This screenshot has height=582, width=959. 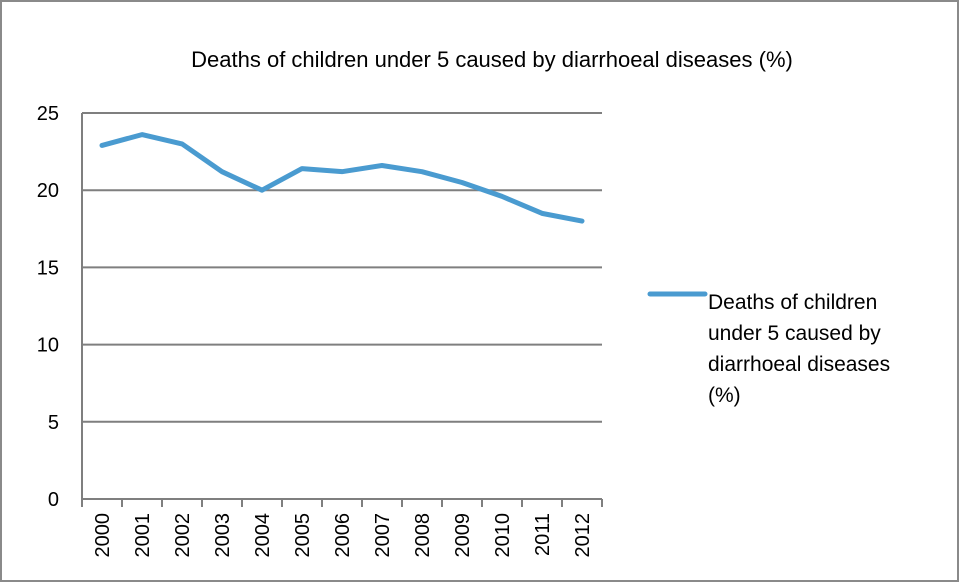 What do you see at coordinates (792, 302) in the screenshot?
I see `legend-label: Deaths of children` at bounding box center [792, 302].